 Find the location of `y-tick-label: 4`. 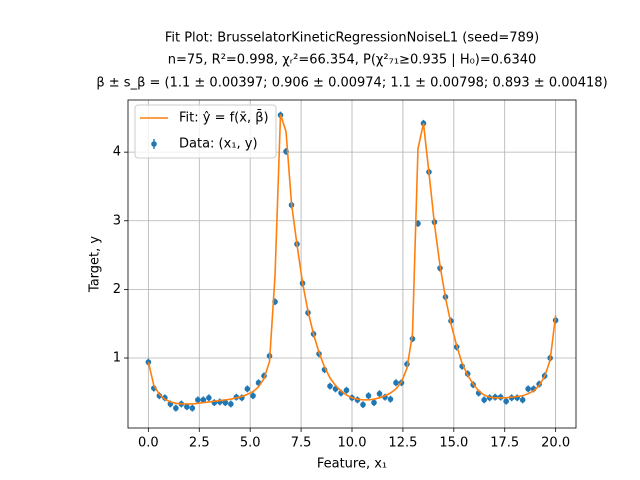

y-tick-label: 4 is located at coordinates (117, 152).